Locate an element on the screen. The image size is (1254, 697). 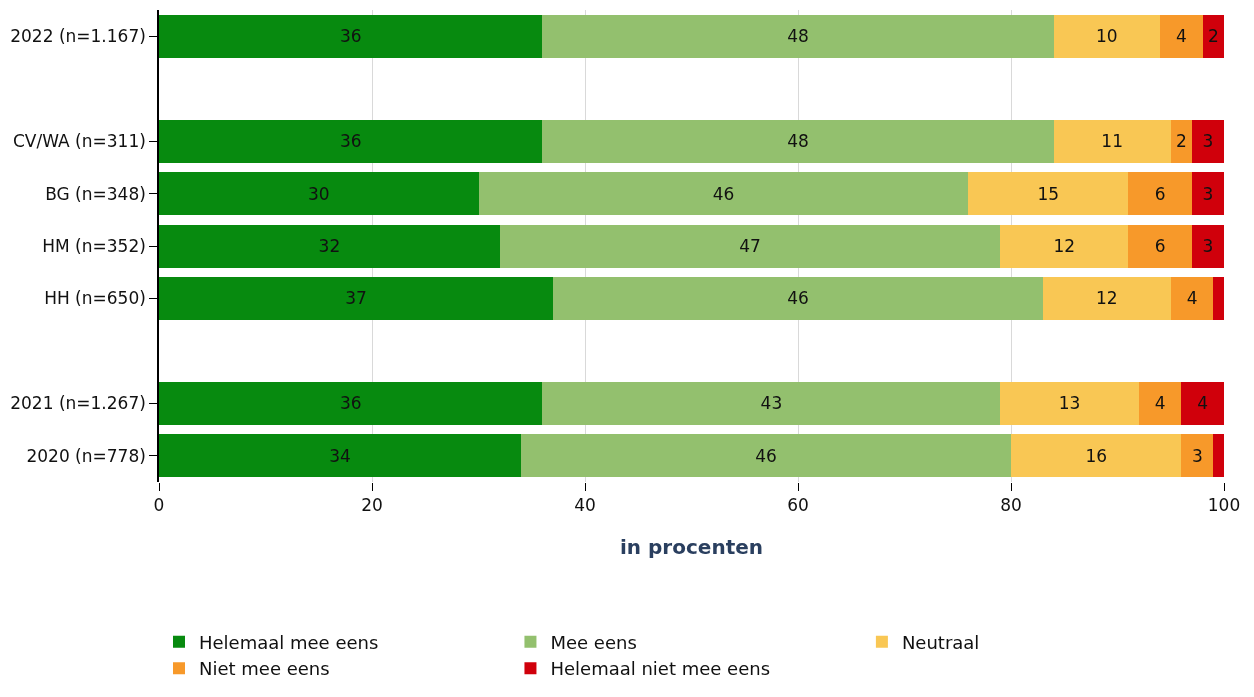
data-label: 34 is located at coordinates (340, 455).